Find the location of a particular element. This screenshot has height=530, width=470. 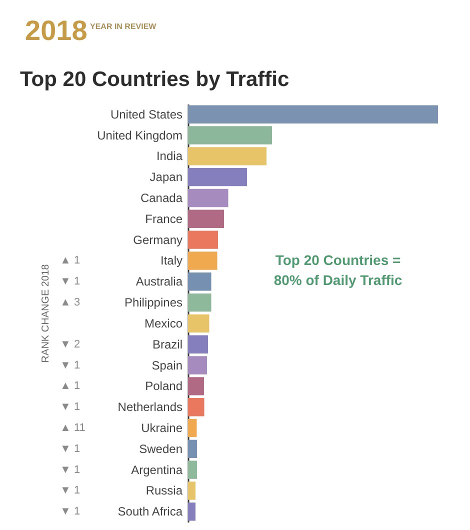

y-tick-label: Spain is located at coordinates (167, 365).